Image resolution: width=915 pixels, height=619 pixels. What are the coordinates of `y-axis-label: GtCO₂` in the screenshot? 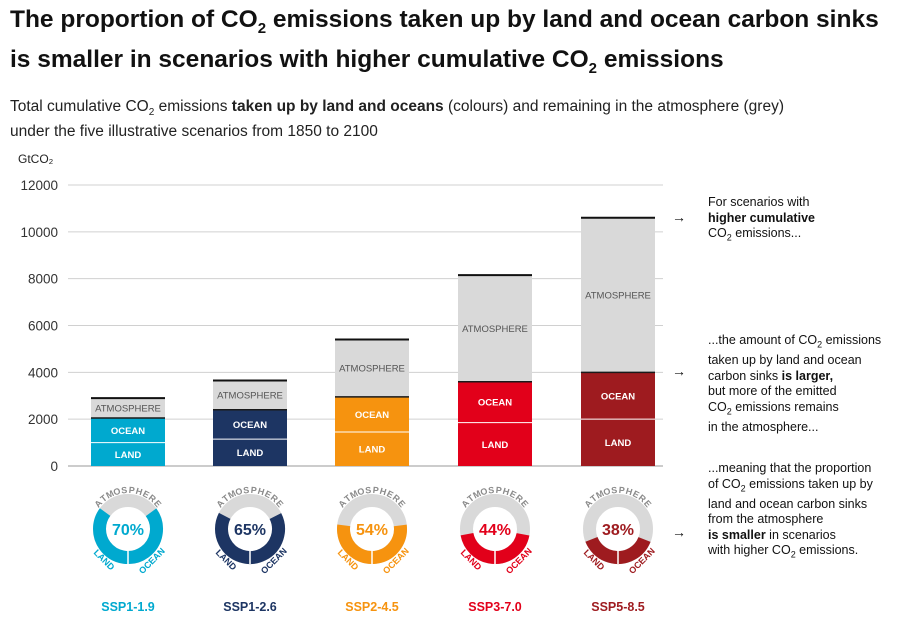 It's located at (36, 159).